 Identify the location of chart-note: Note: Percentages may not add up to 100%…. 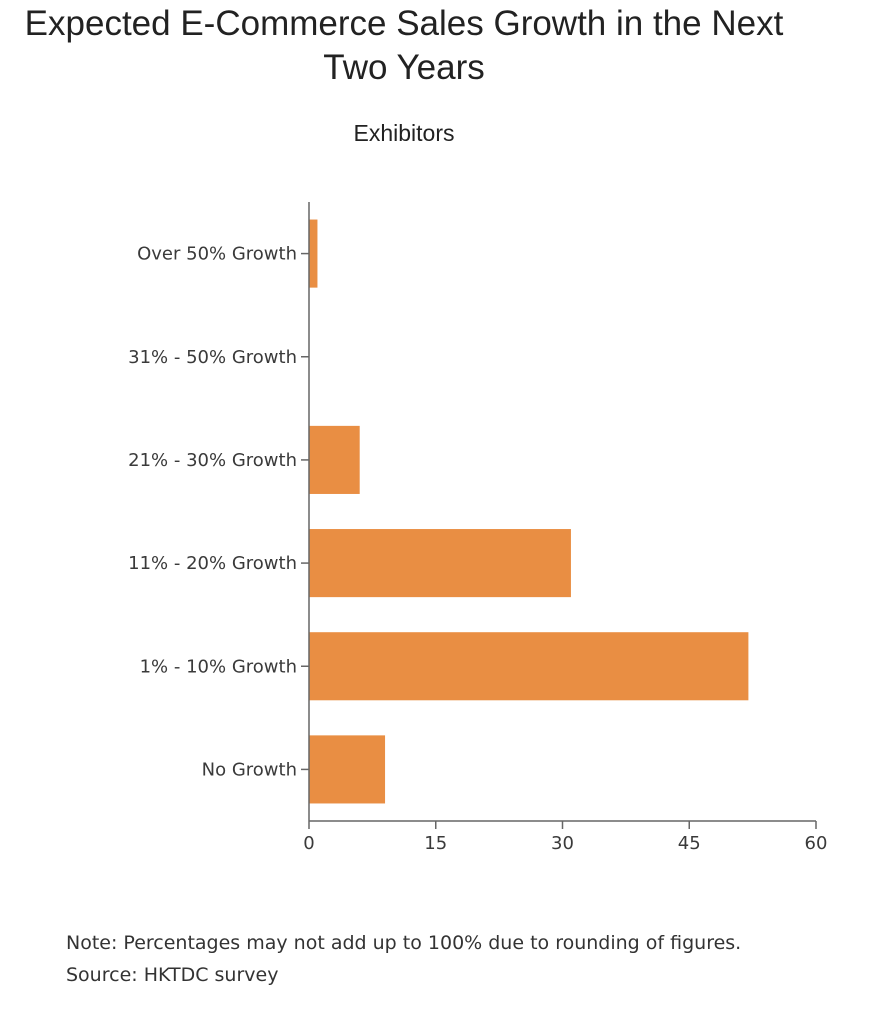
(404, 943).